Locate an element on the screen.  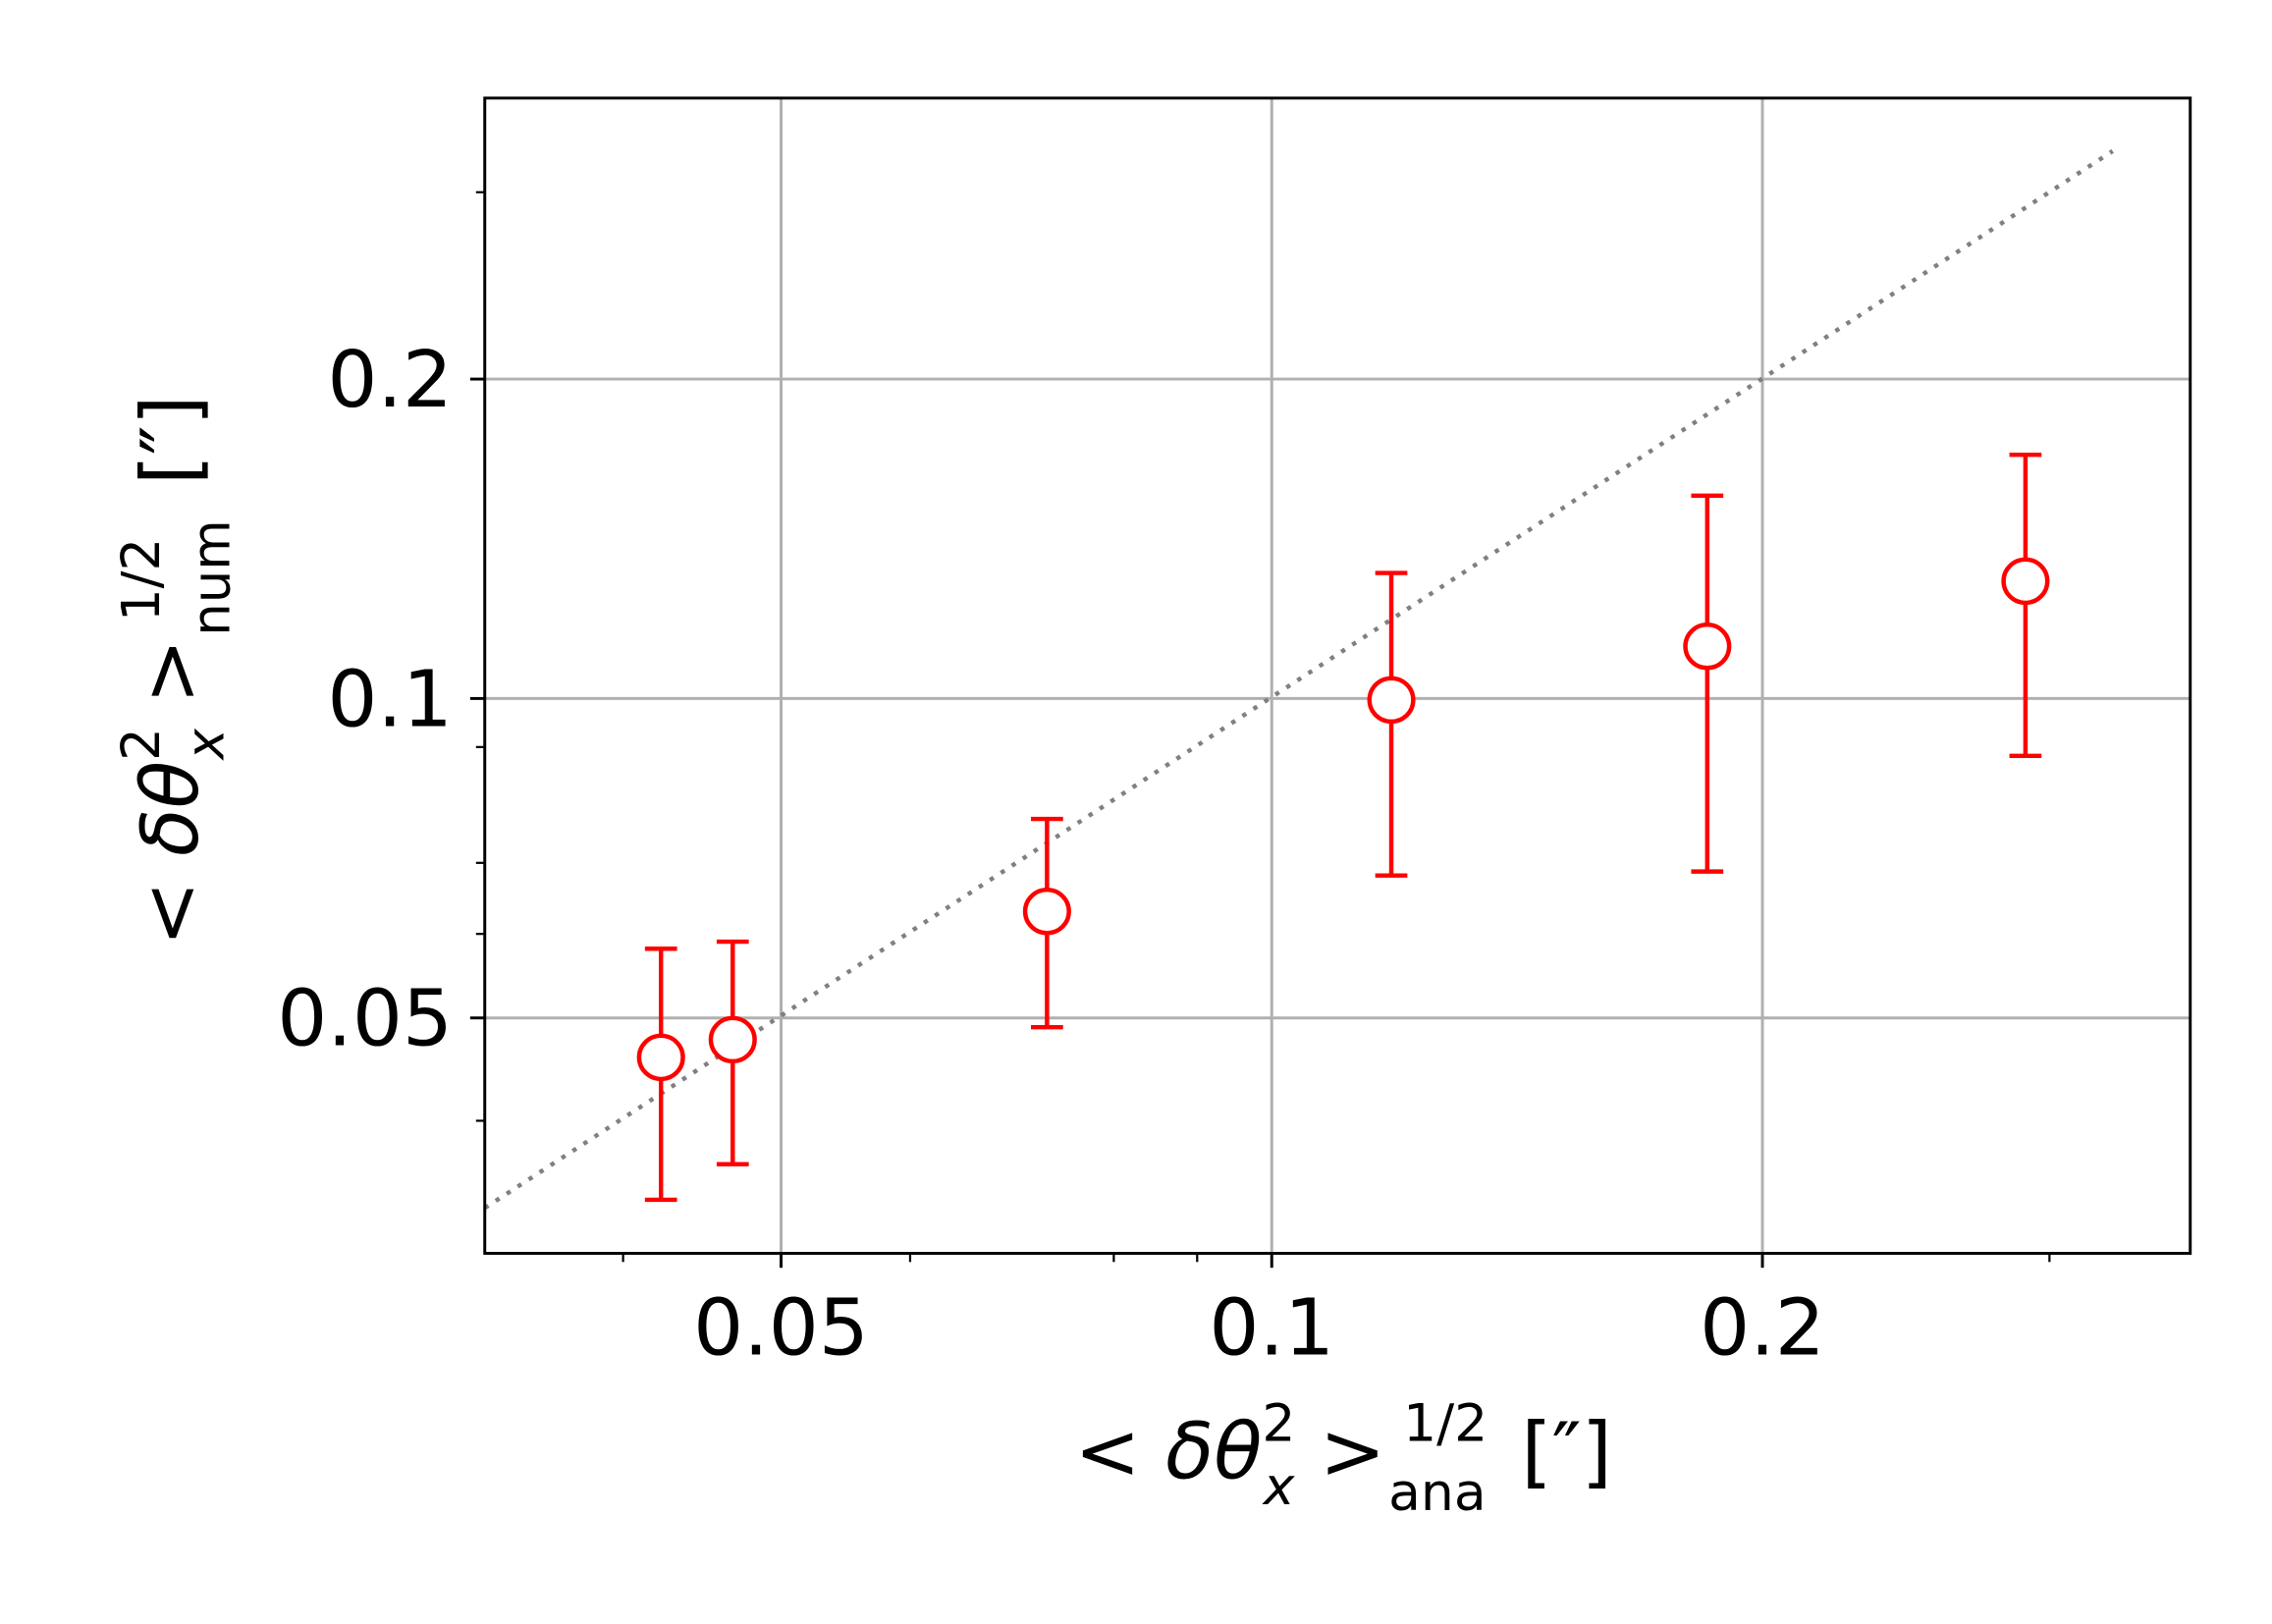
y-tick-label: 0.1 is located at coordinates (390, 699).